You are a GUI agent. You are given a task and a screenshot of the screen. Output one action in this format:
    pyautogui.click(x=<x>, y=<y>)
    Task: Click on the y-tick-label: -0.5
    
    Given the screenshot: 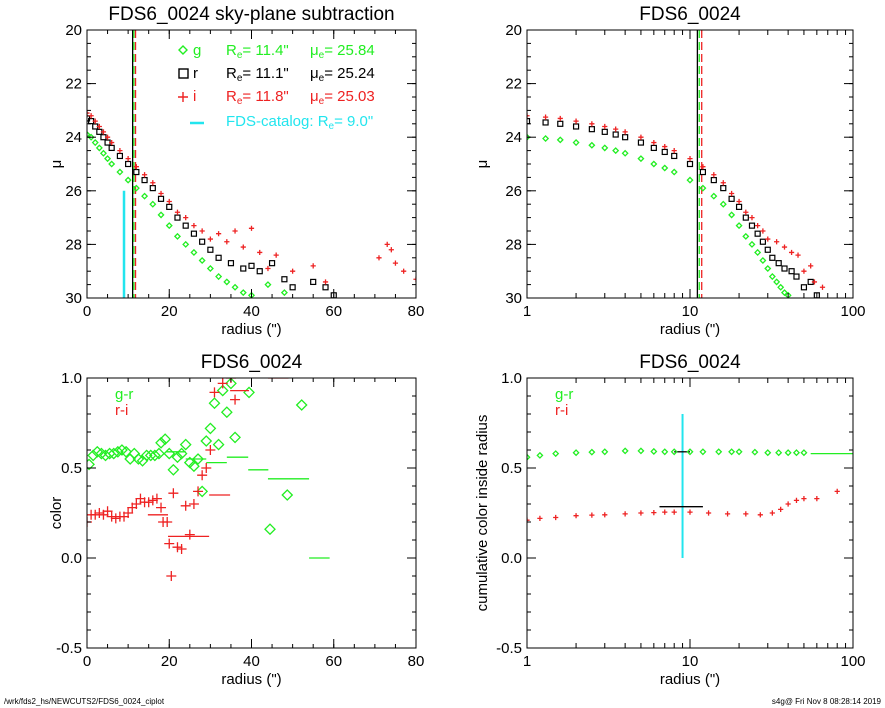 What is the action you would take?
    pyautogui.click(x=69, y=648)
    